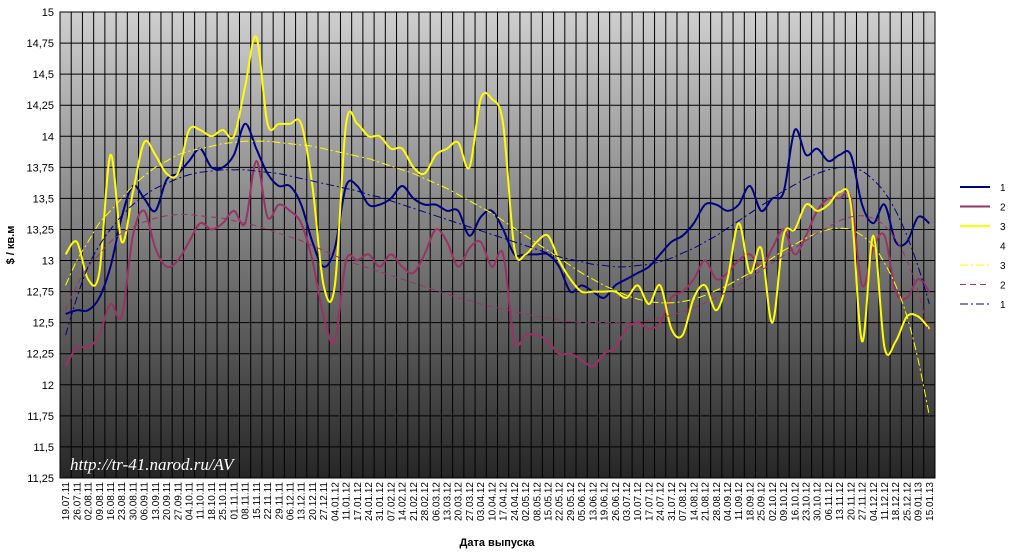 The height and width of the screenshot is (556, 1010). Describe the element at coordinates (145, 501) in the screenshot. I see `x-tick-label: 06.09.11` at that location.